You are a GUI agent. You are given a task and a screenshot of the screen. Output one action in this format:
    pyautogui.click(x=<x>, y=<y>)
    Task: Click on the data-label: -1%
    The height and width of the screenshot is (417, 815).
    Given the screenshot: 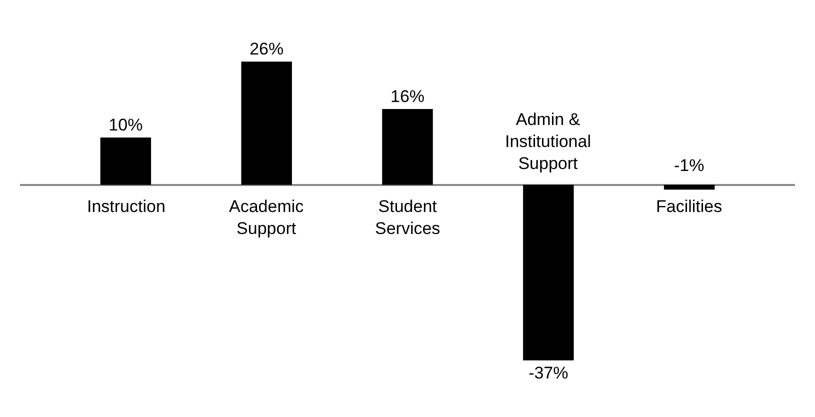 What is the action you would take?
    pyautogui.click(x=689, y=165)
    